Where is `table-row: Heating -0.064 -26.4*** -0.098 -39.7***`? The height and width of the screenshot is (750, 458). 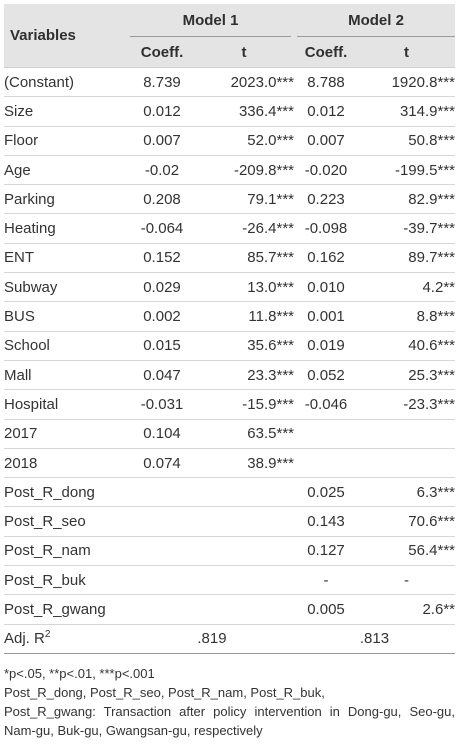
table-row: Heating -0.064 -26.4*** -0.098 -39.7*** is located at coordinates (229, 228).